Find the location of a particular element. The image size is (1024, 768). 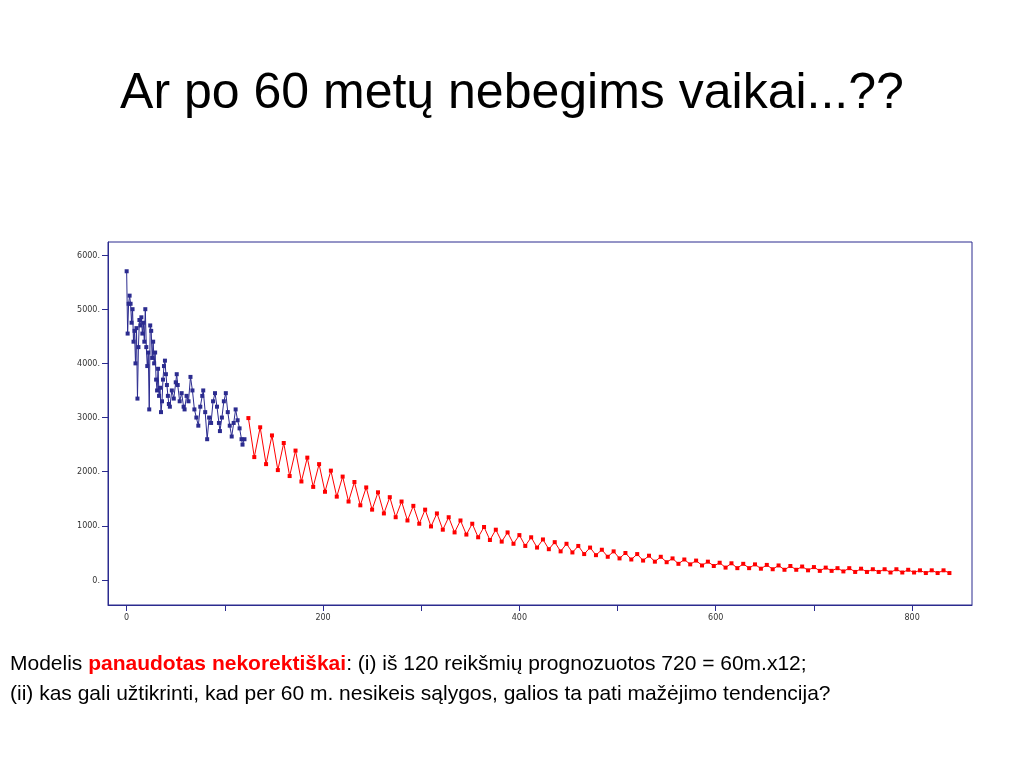

x-tick-label: 600 is located at coordinates (716, 617).